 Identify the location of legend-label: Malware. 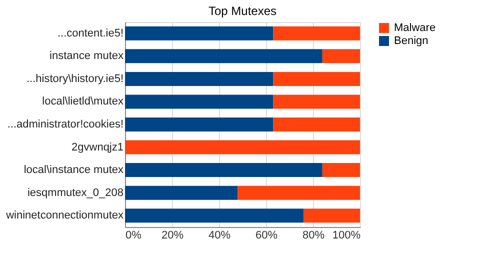
(415, 28).